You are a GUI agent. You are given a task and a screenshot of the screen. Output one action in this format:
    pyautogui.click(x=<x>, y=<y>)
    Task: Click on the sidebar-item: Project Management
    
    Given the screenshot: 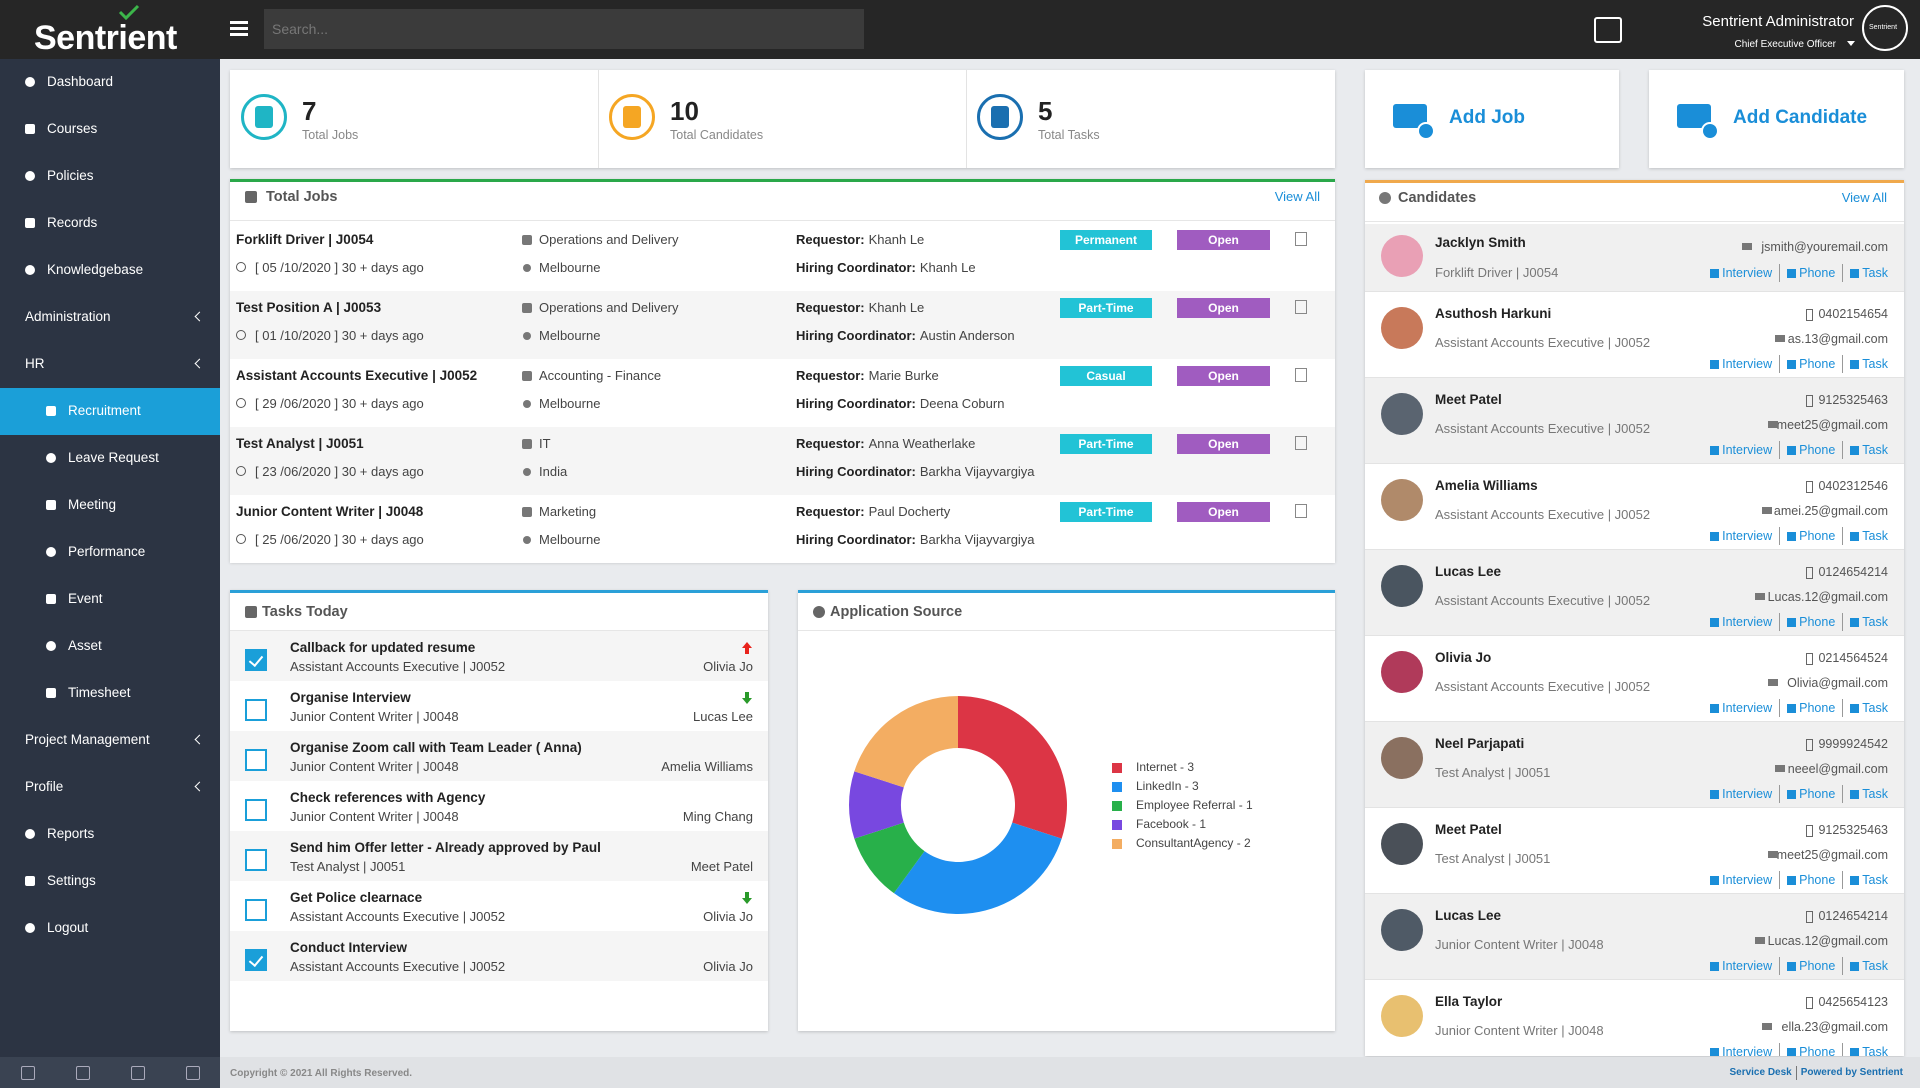 What is the action you would take?
    pyautogui.click(x=87, y=740)
    